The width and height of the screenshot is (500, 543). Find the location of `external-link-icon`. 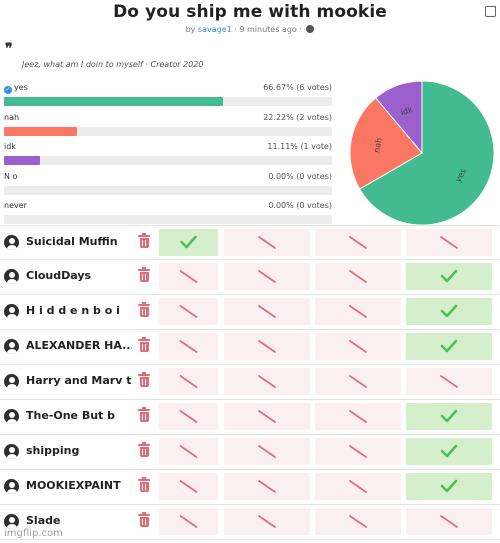

external-link-icon is located at coordinates (490, 11).